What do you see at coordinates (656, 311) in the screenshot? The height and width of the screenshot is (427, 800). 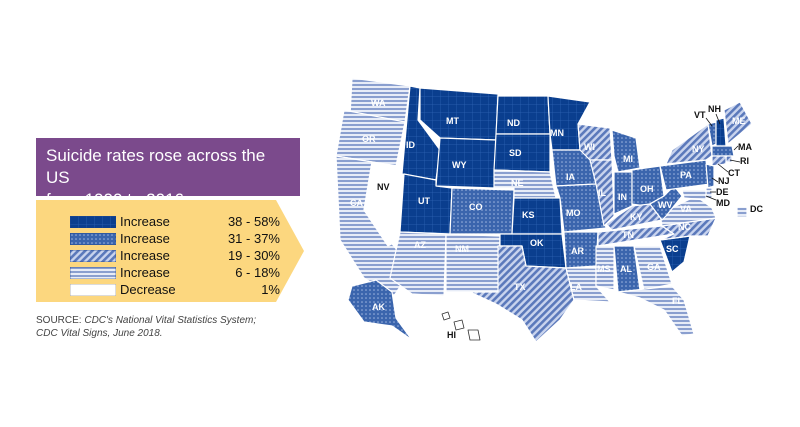 I see `state-FL` at bounding box center [656, 311].